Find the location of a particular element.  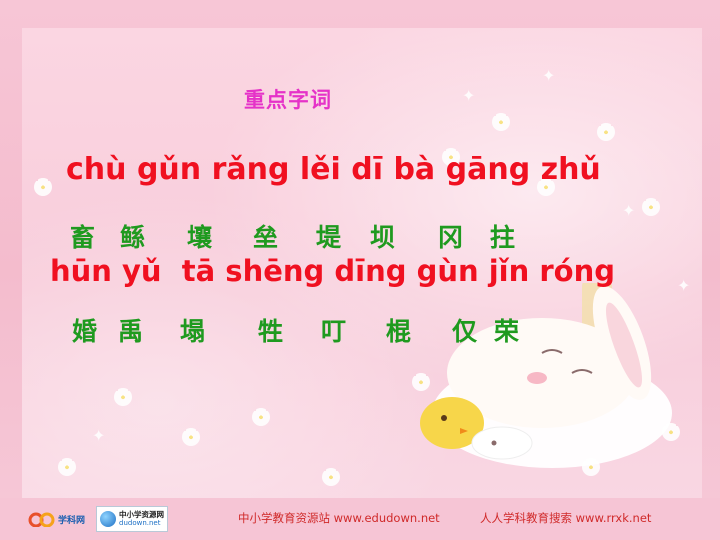

dudown-logo: 中小学资源网 dudown.net is located at coordinates (132, 519).